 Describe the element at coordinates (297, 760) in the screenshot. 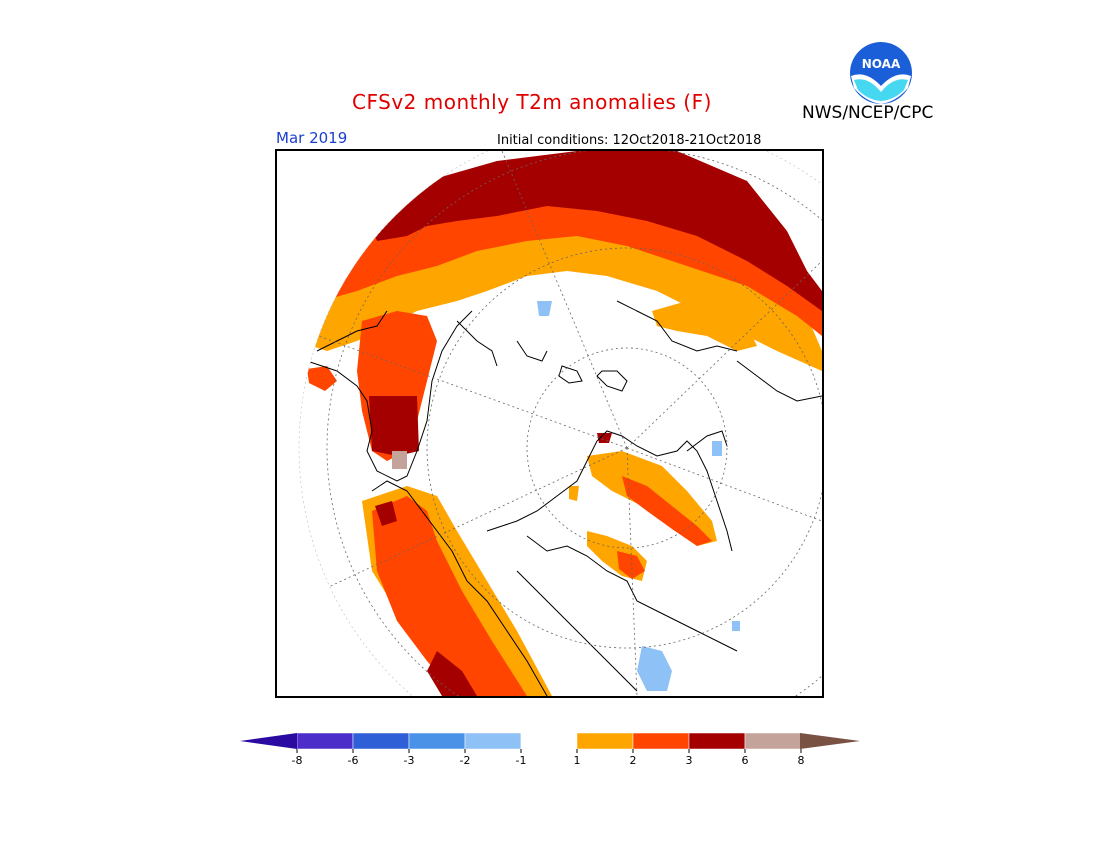

I see `color-bar-tick-label: -8` at that location.